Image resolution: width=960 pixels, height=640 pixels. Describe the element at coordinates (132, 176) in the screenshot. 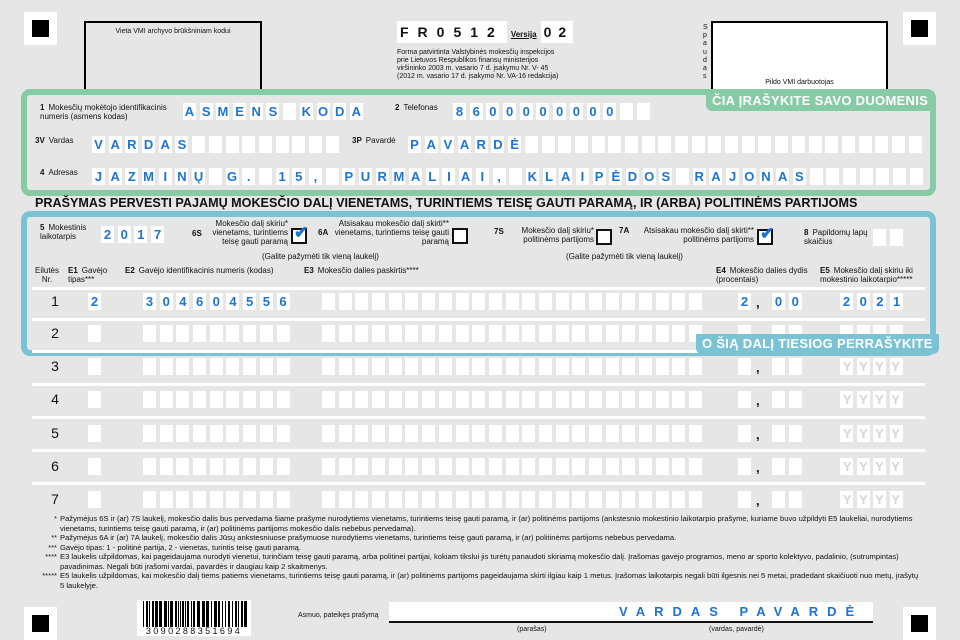

I see `char-box: Z` at that location.